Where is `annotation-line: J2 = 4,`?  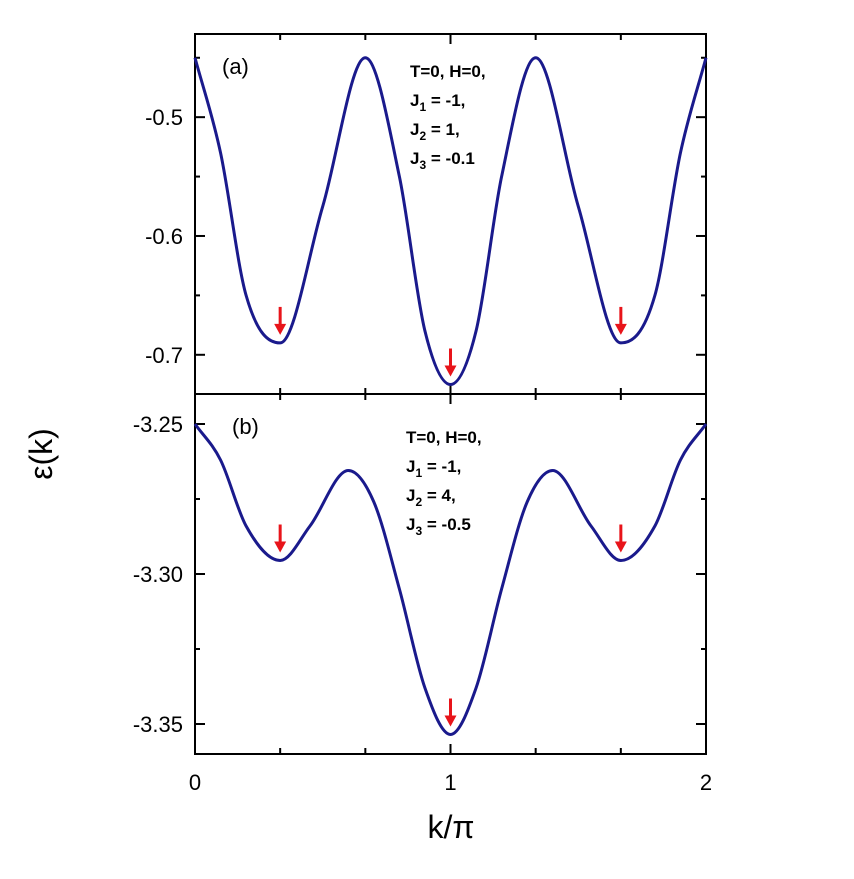 annotation-line: J2 = 4, is located at coordinates (431, 497).